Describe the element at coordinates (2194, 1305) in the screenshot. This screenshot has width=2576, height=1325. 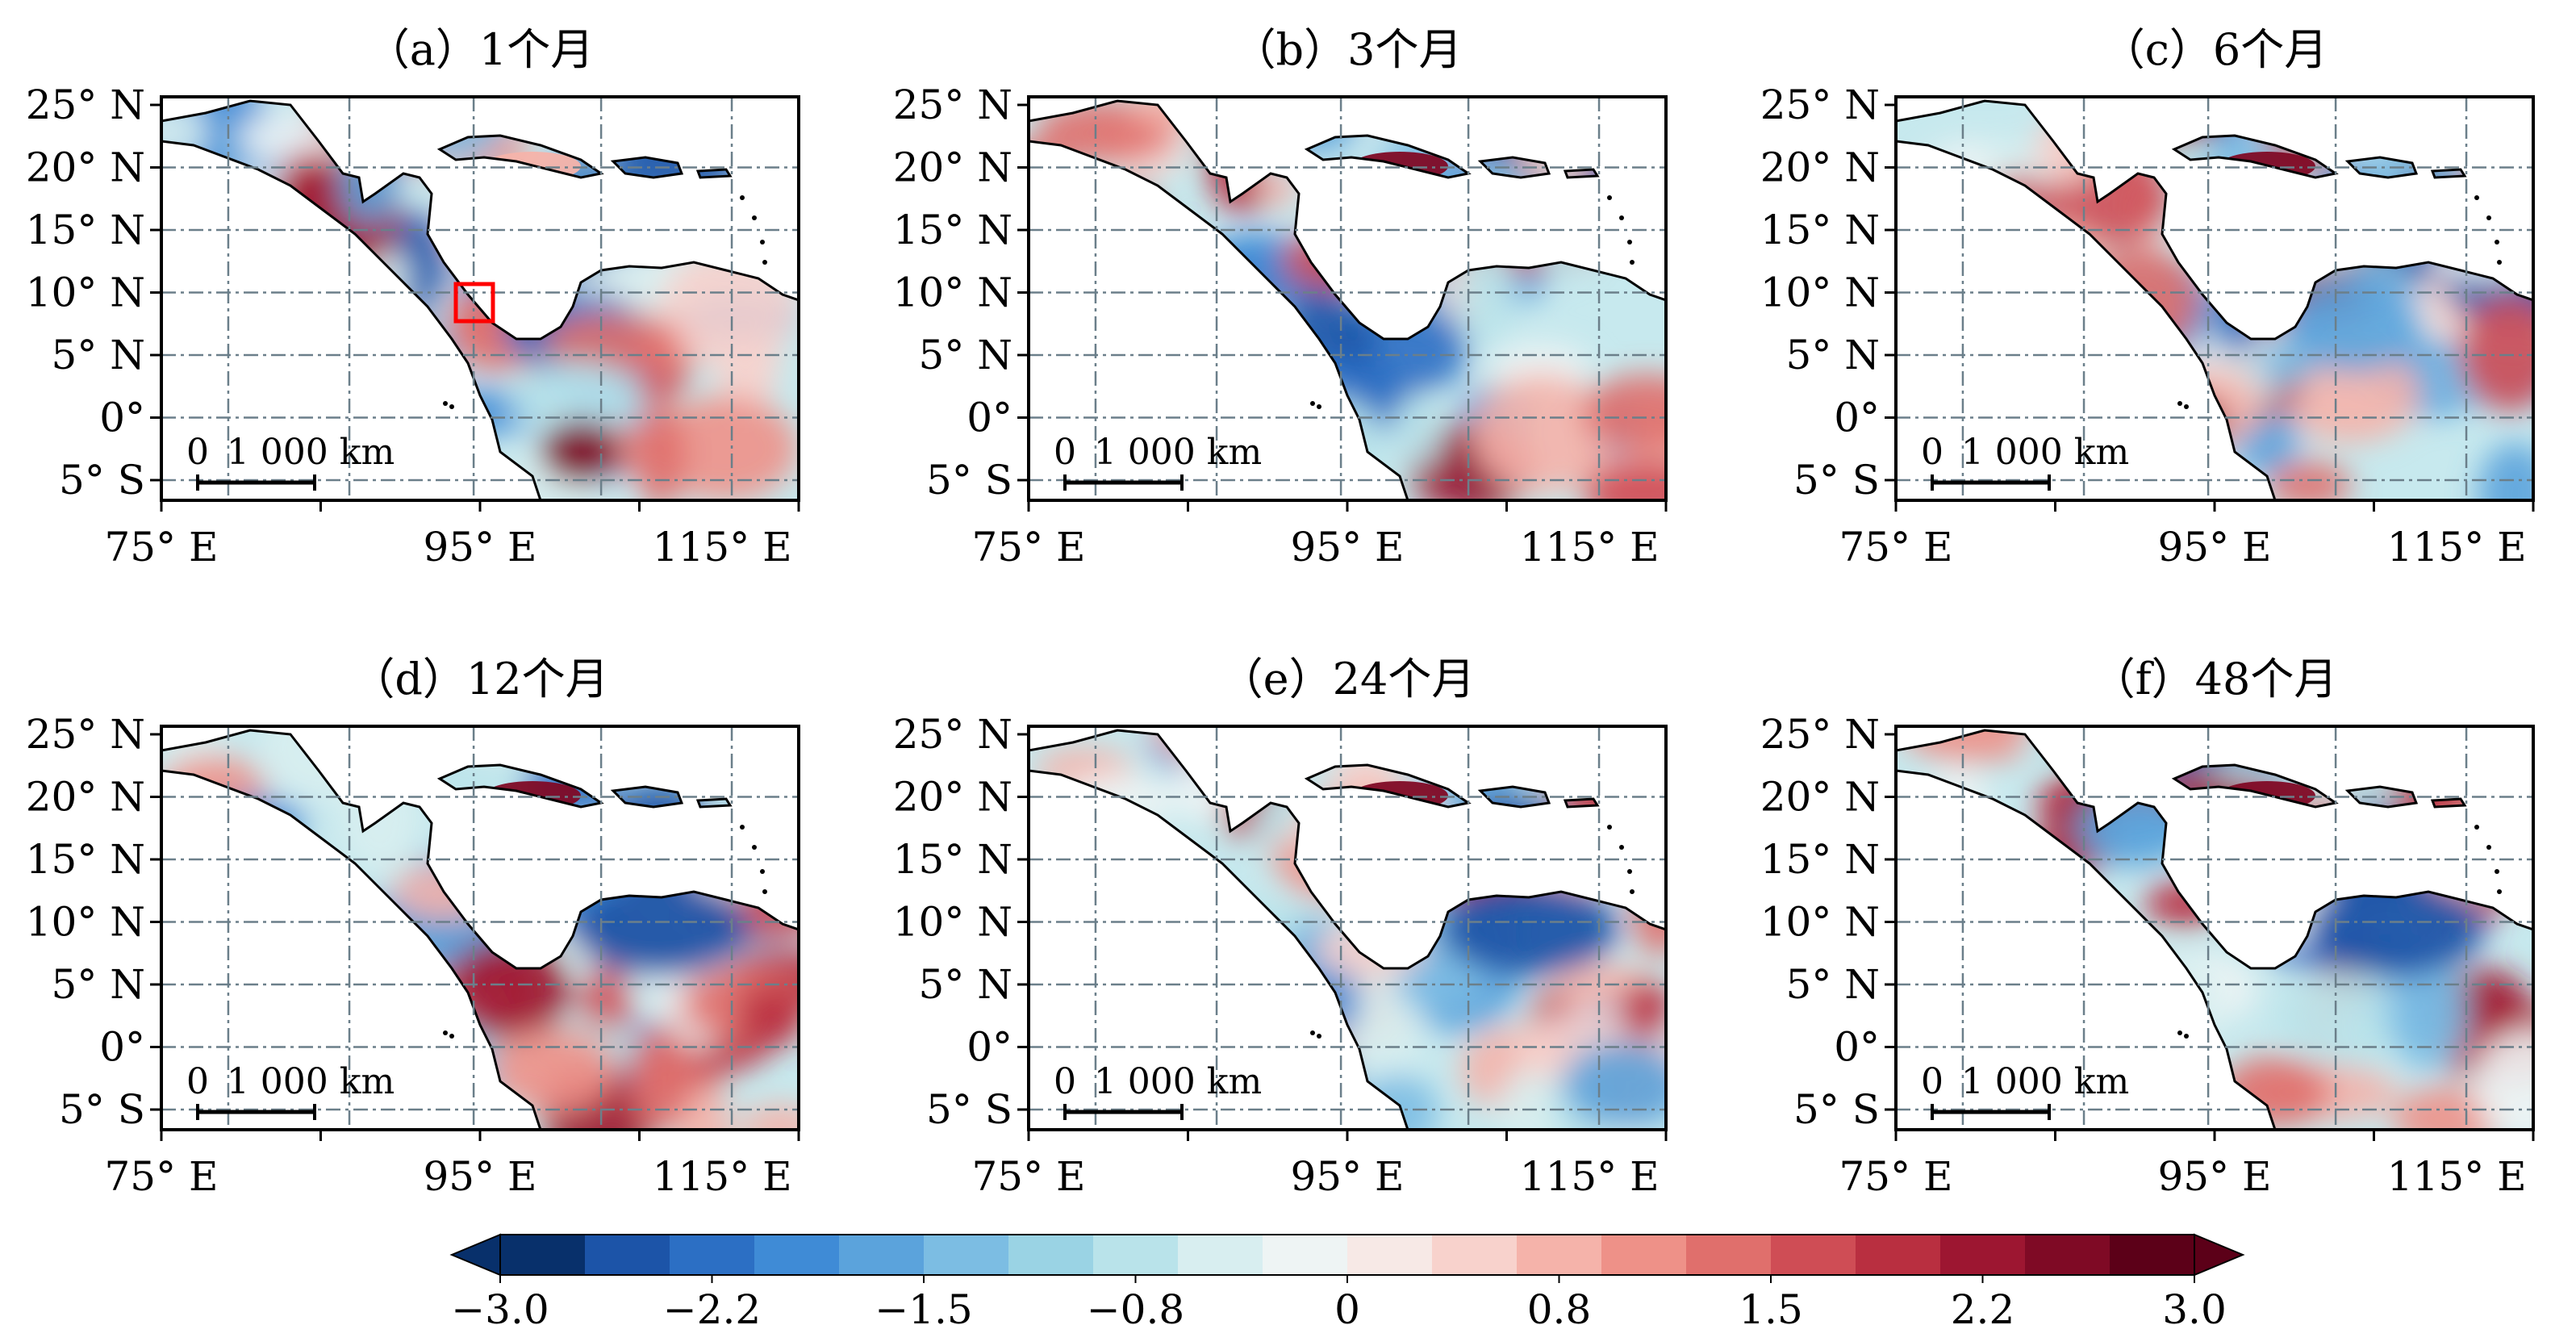
I see `colorbar-tick-label: 3.0` at that location.